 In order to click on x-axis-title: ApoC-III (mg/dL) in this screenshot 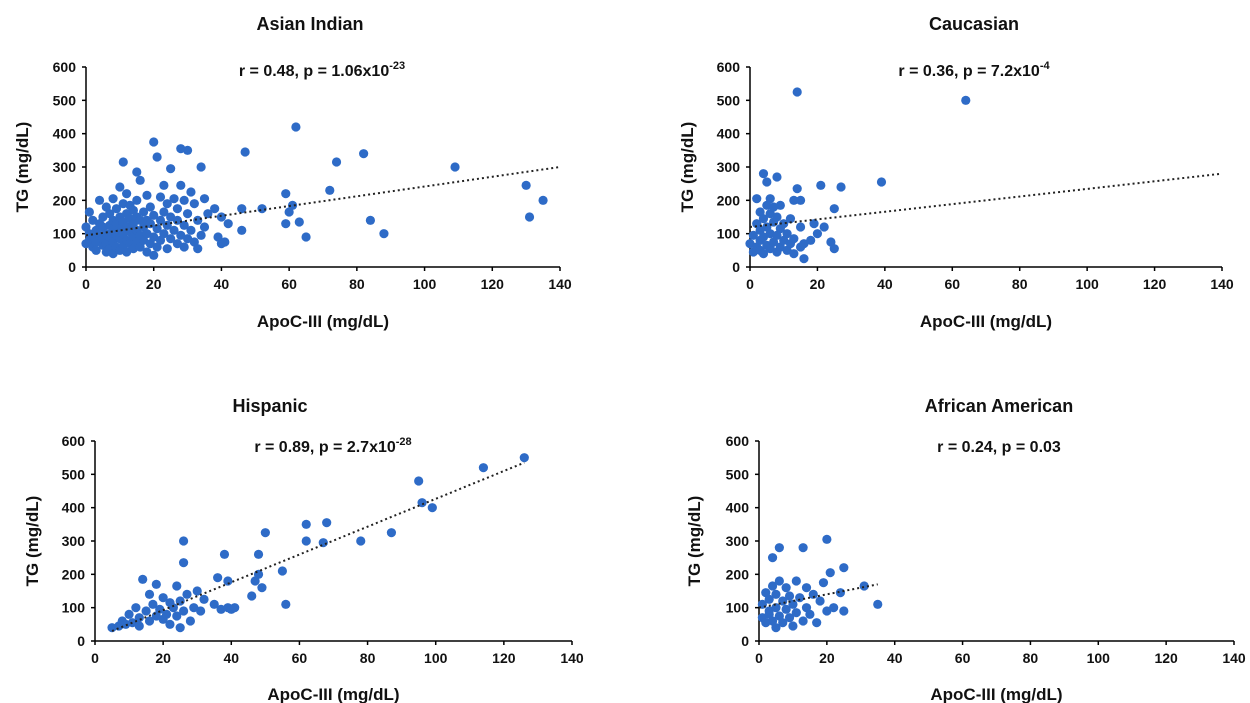, I will do `click(986, 321)`.